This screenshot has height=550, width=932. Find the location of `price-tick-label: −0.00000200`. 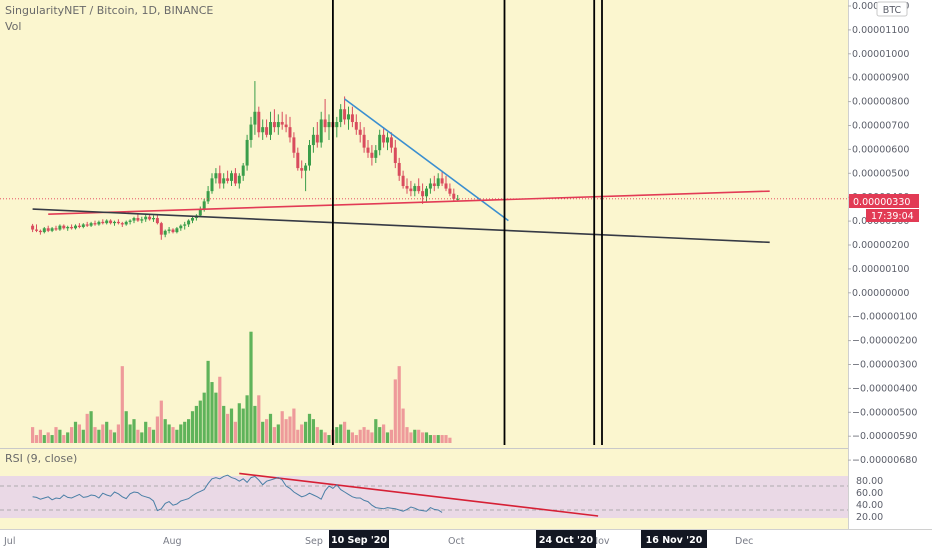

price-tick-label: −0.00000200 is located at coordinates (884, 341).